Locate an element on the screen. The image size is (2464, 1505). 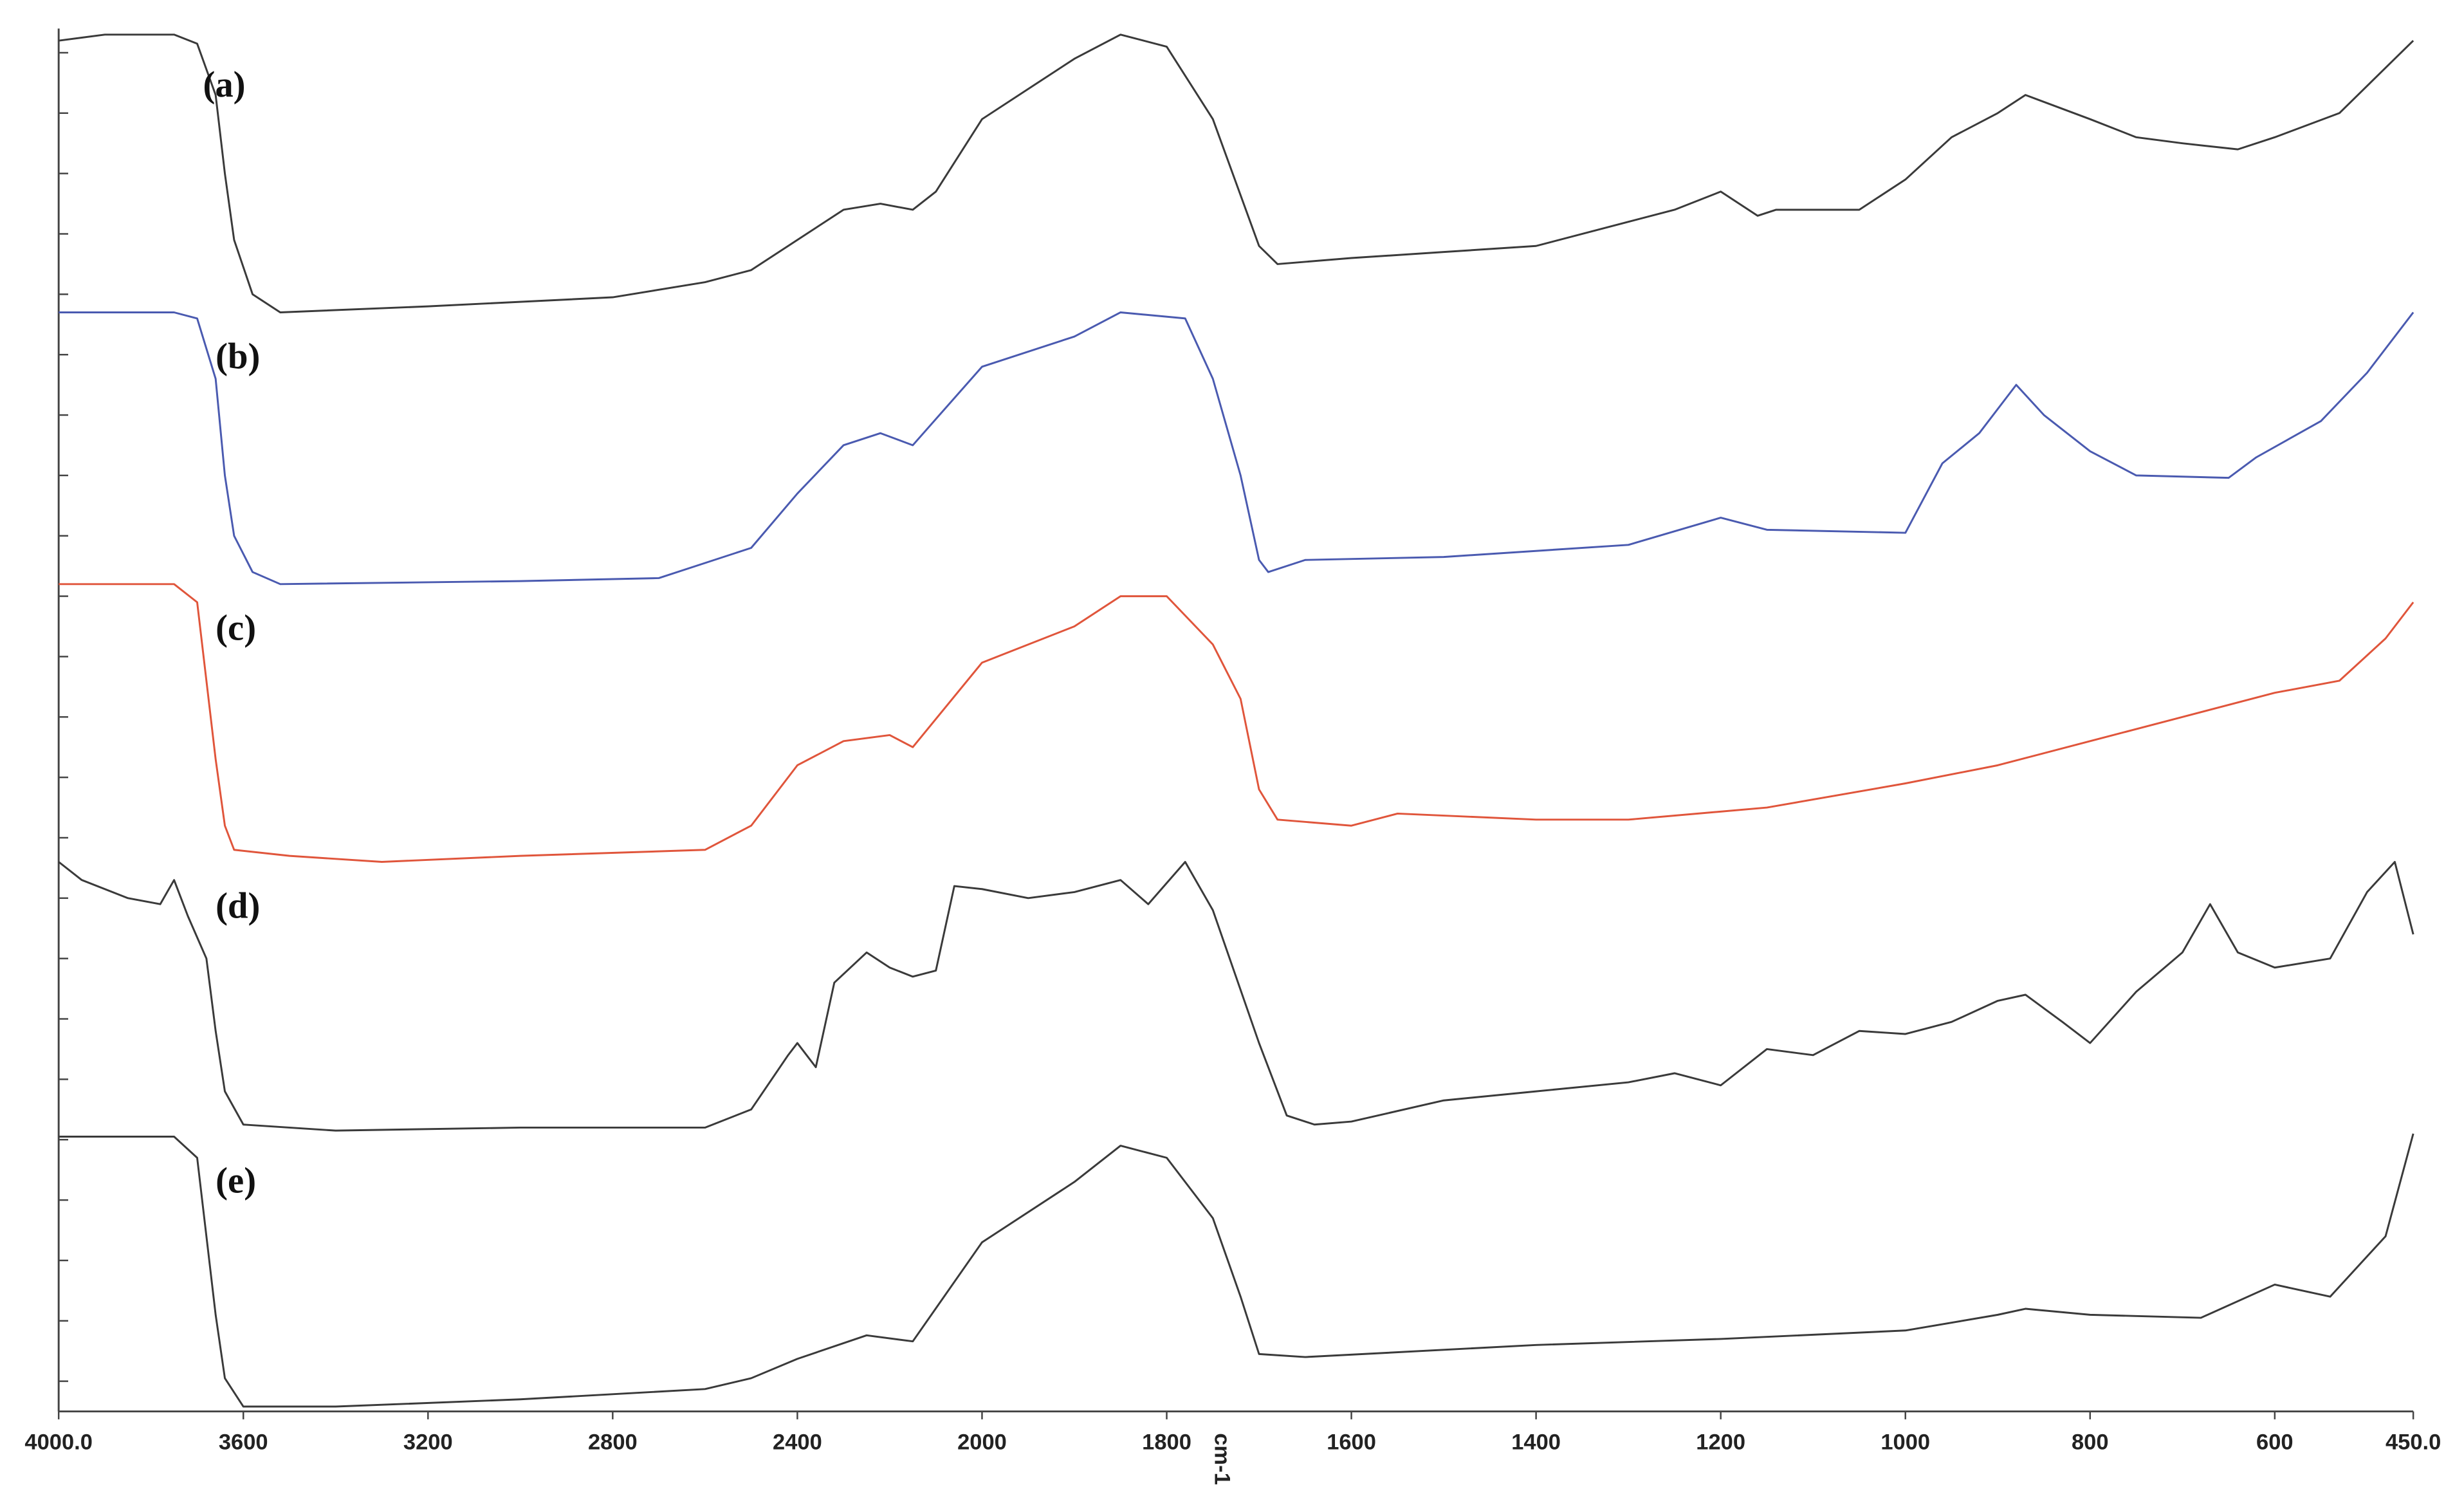
x-tick-label: 4000.0 is located at coordinates (58, 1442).